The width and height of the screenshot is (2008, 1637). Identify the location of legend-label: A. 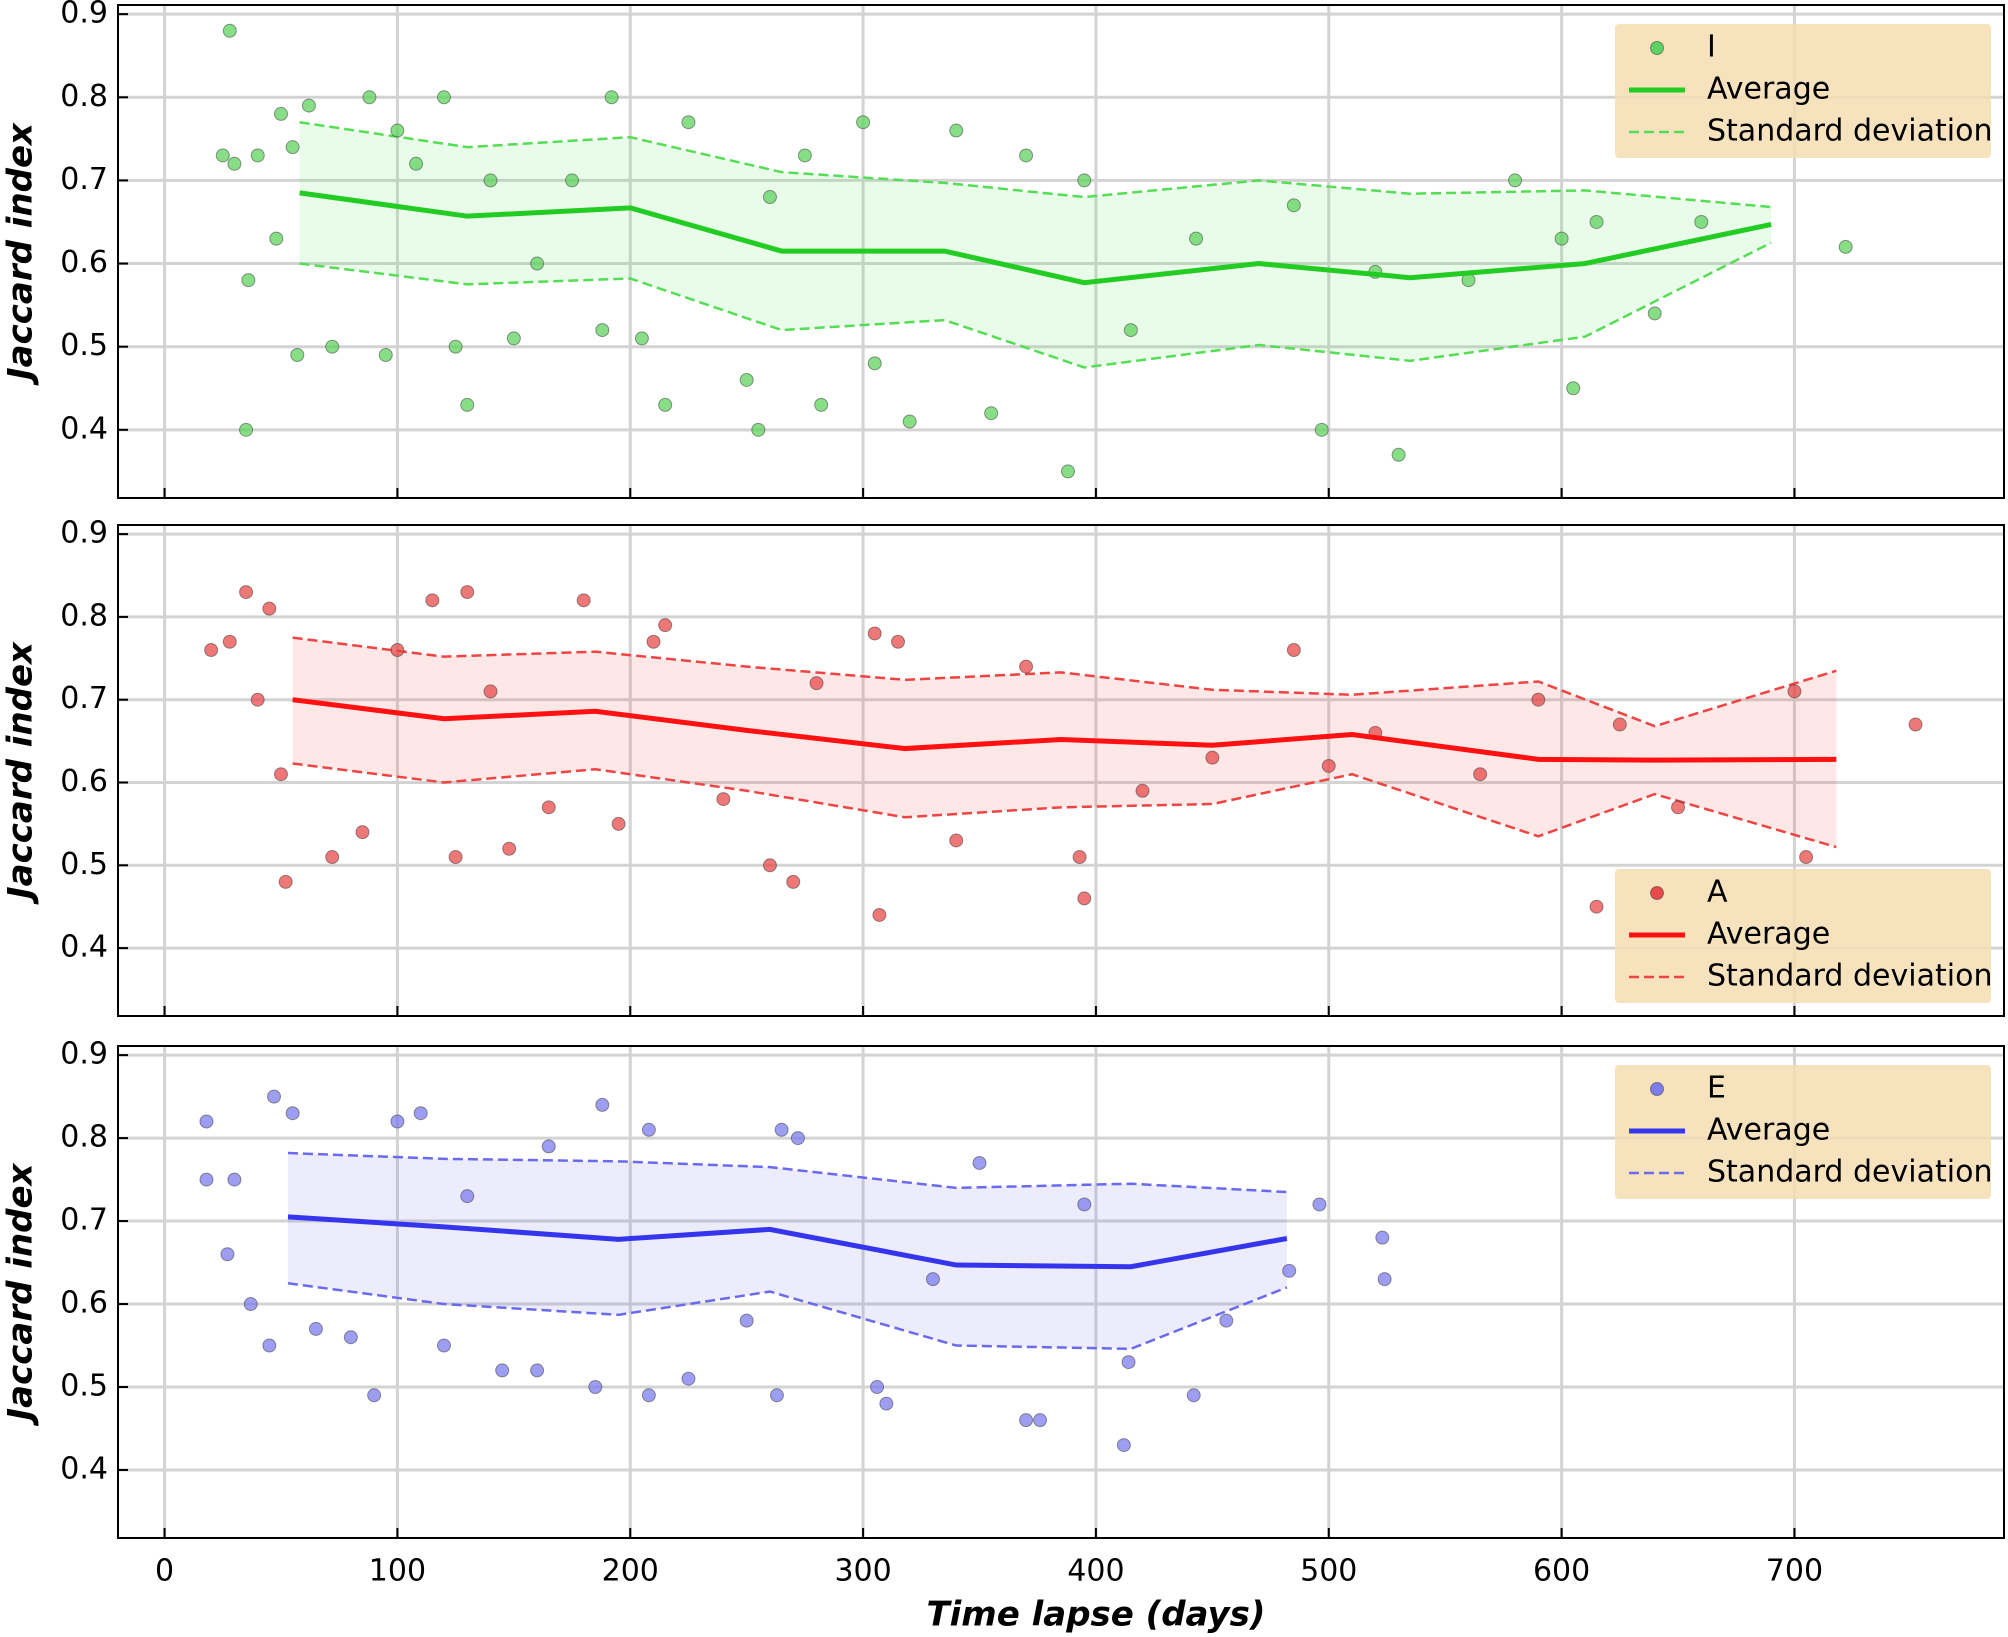
(1717, 892).